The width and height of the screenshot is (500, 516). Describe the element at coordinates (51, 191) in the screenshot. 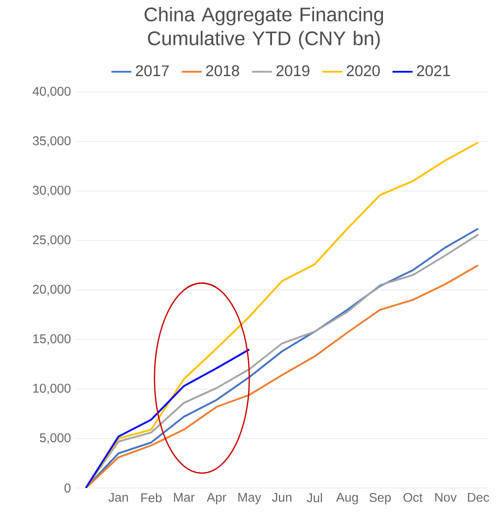

I see `y-tick-label: 30,000` at that location.